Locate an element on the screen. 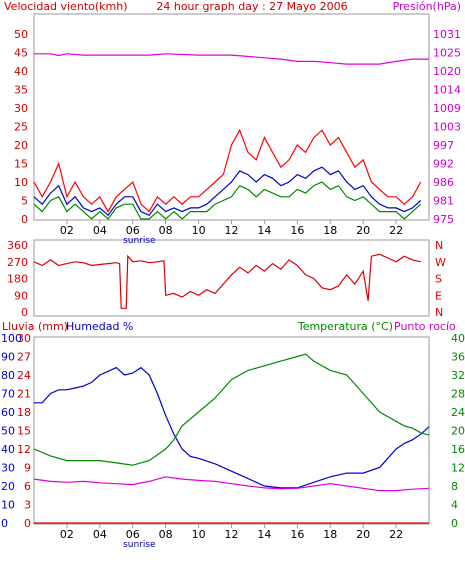 This screenshot has width=465, height=563. wind-x-tick-label: 12 is located at coordinates (232, 230).